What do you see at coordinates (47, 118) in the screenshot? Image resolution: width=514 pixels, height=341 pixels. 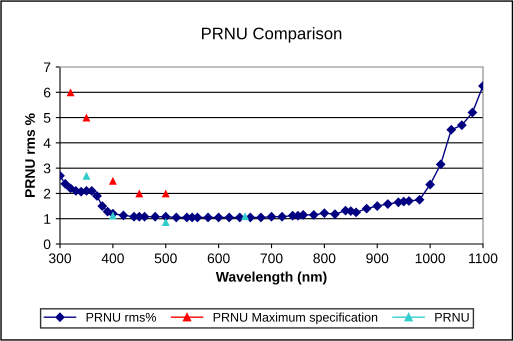 I see `y-tick-label: 5` at bounding box center [47, 118].